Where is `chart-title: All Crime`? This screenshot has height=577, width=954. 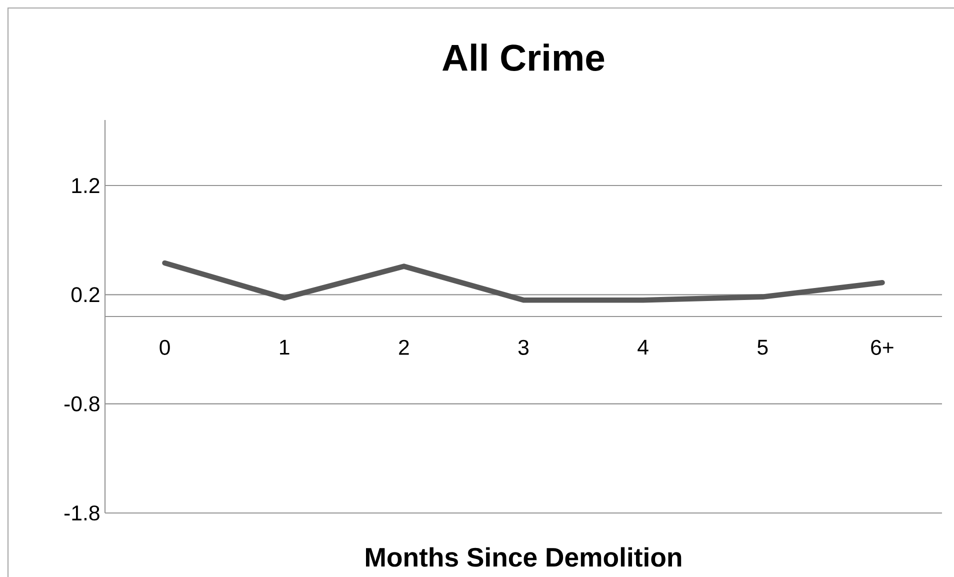 chart-title: All Crime is located at coordinates (523, 58).